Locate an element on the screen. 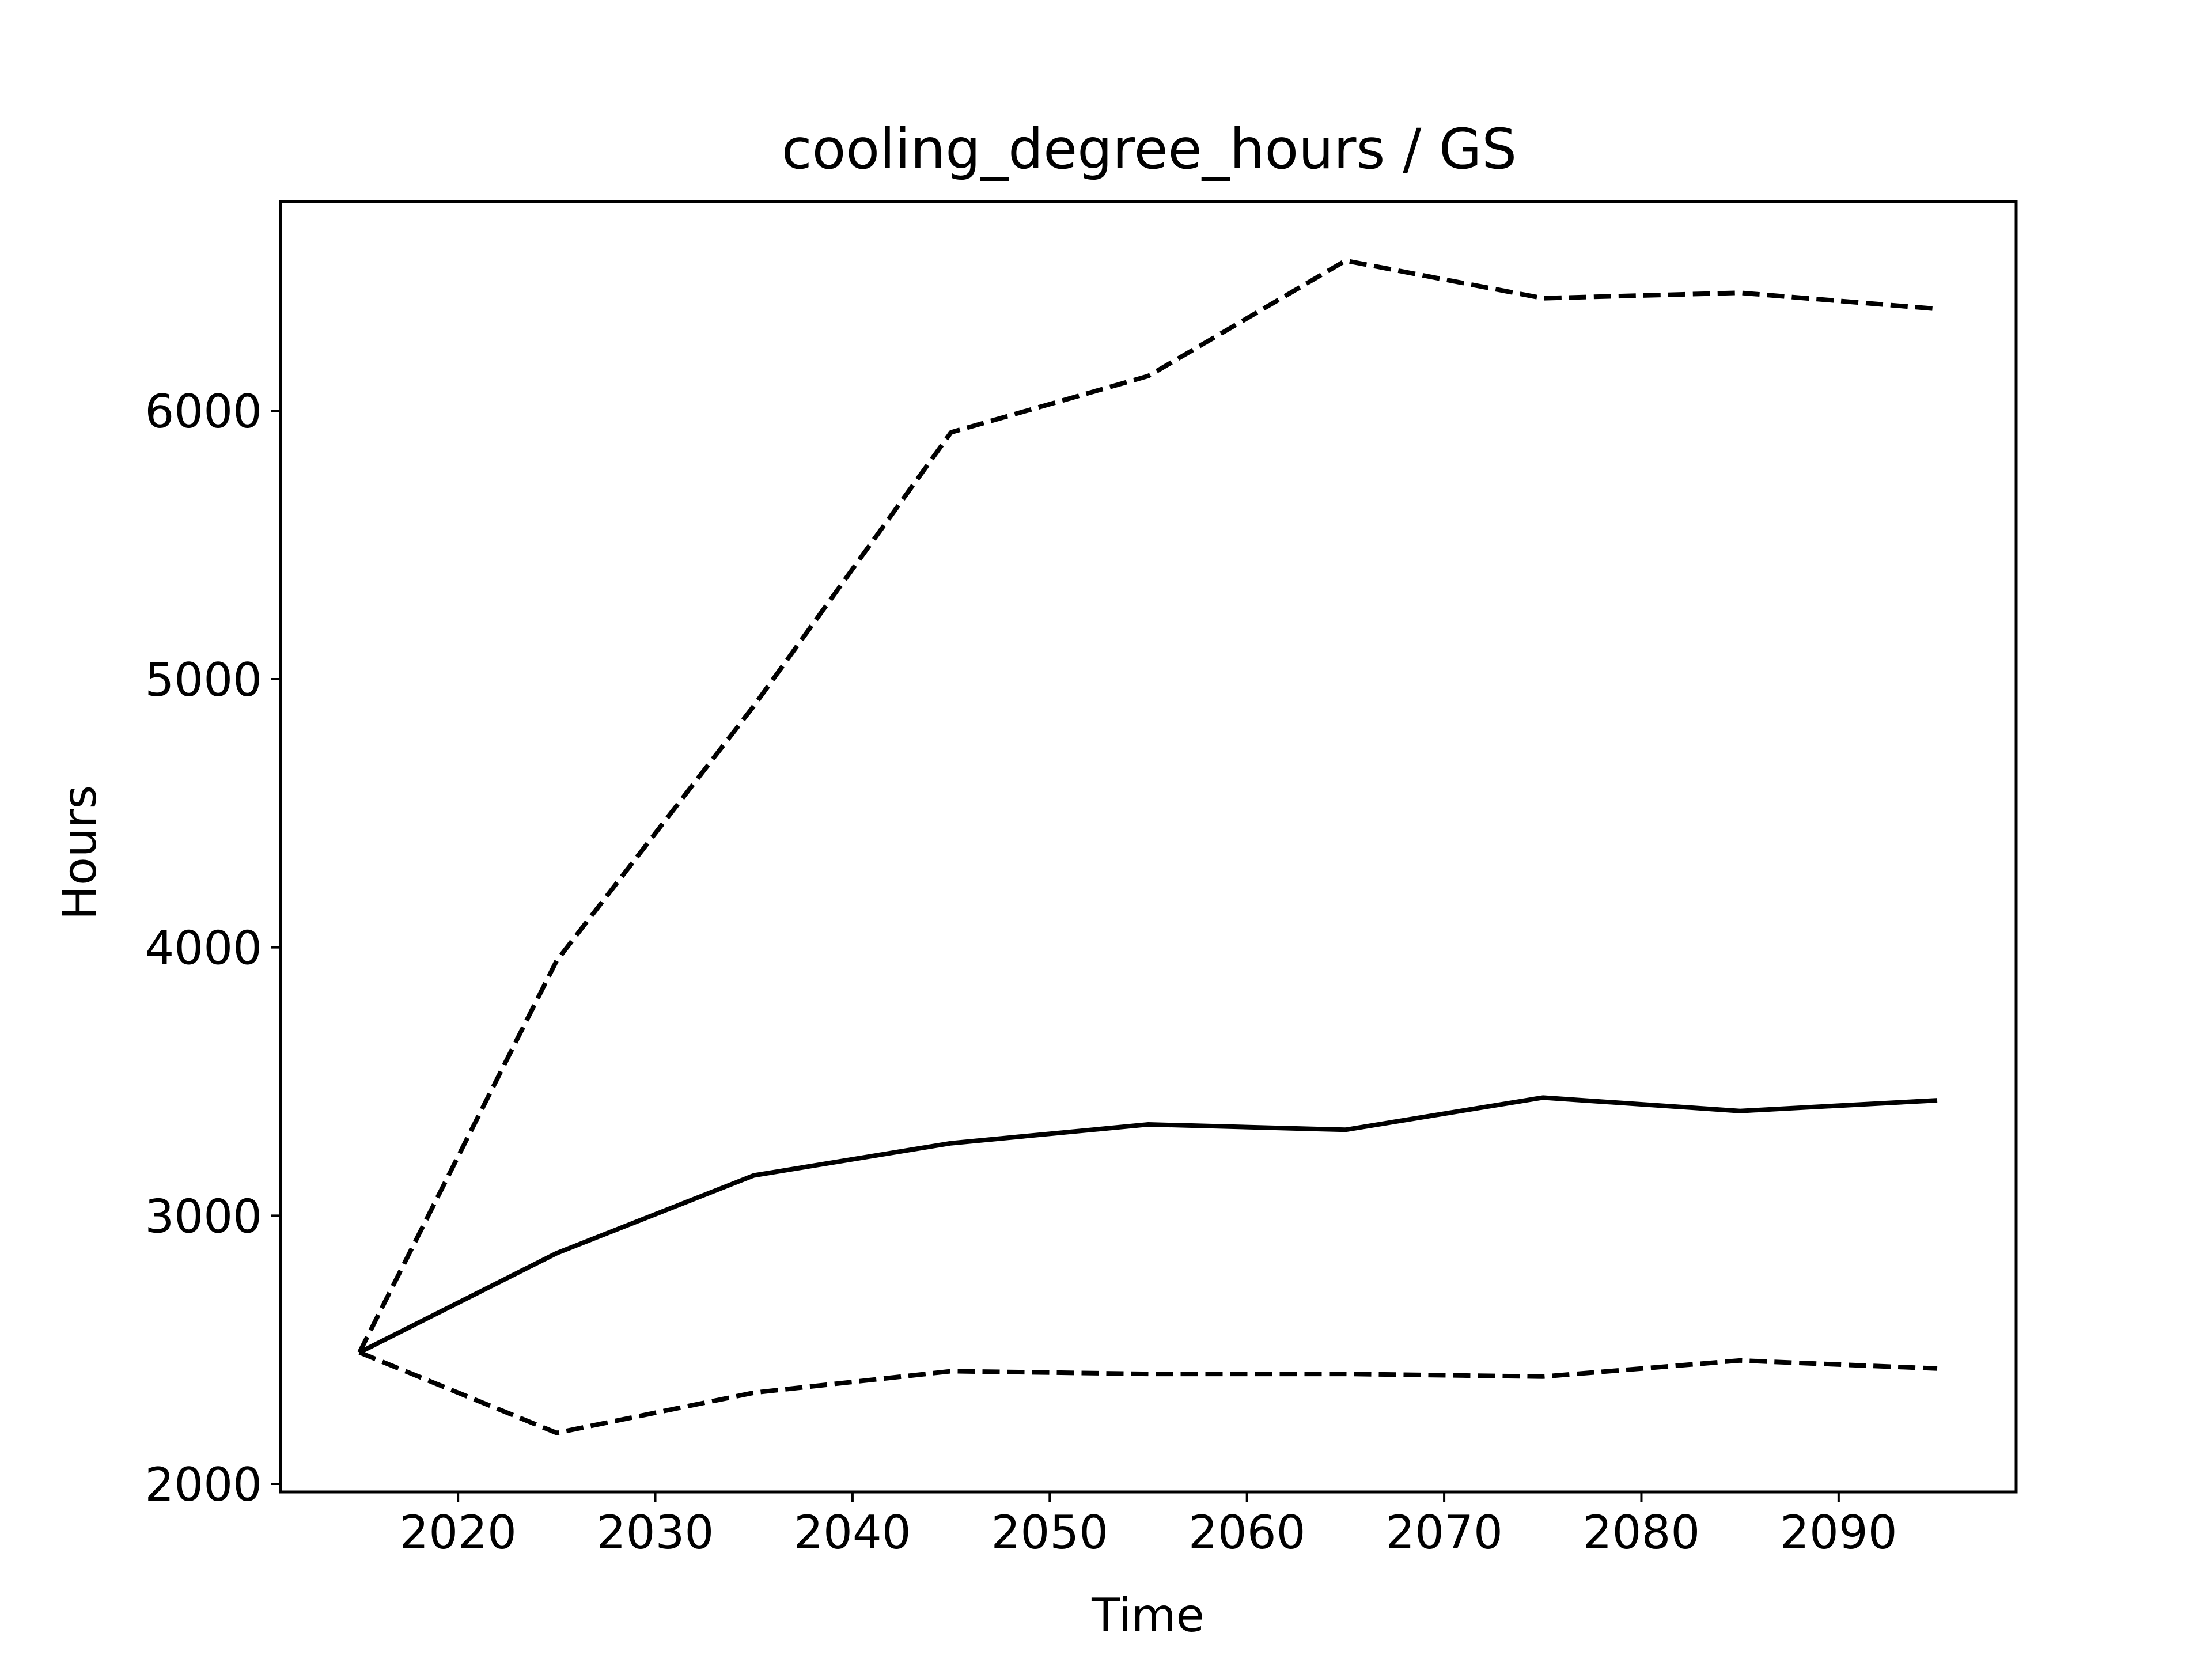  y-tick-label: 2000 is located at coordinates (203, 1485).